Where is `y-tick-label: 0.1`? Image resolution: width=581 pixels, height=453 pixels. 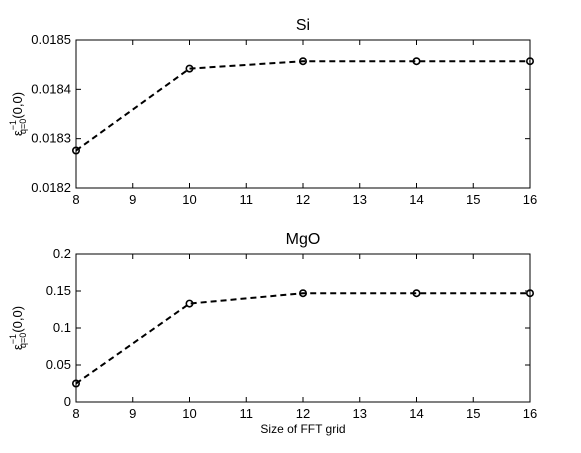 y-tick-label: 0.1 is located at coordinates (62, 327).